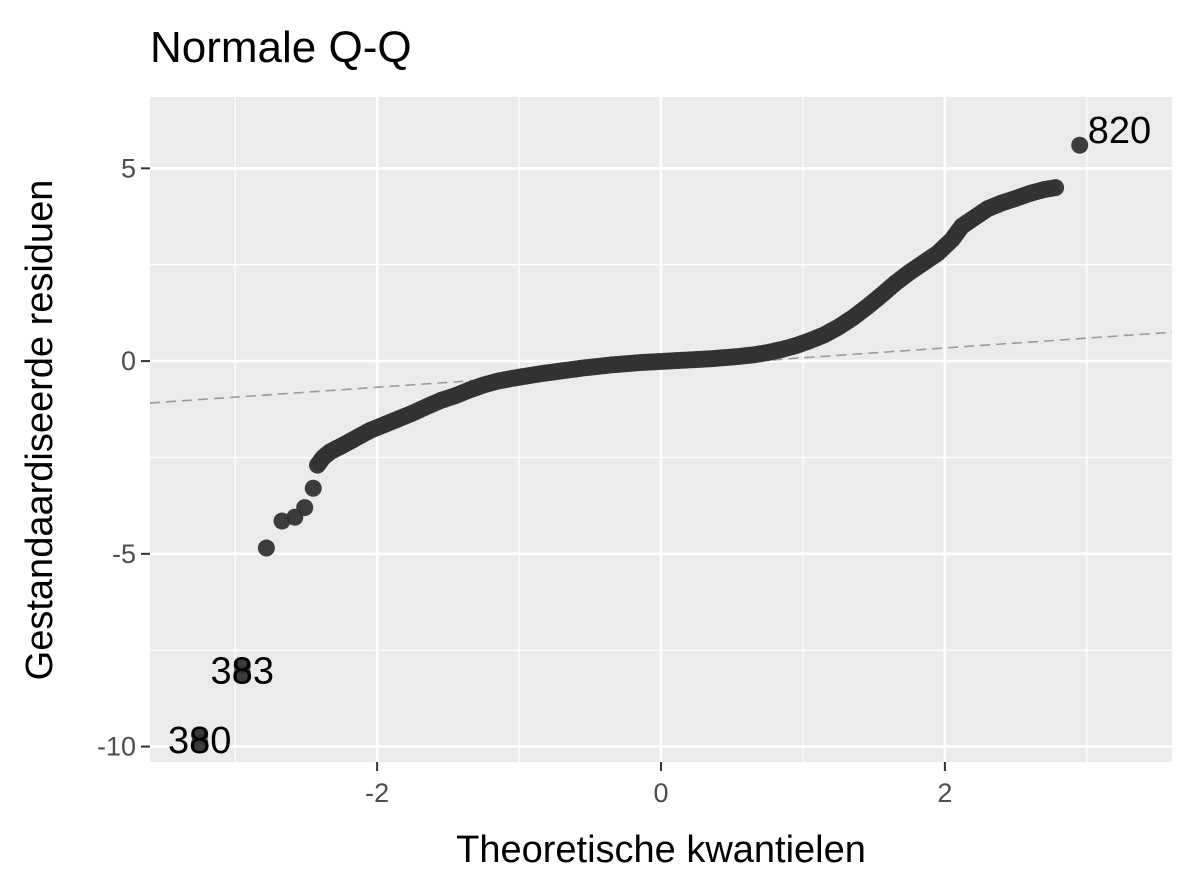 This screenshot has height=896, width=1195. Describe the element at coordinates (40, 430) in the screenshot. I see `y-axis-title: Gestandaardiseerde residuen` at that location.